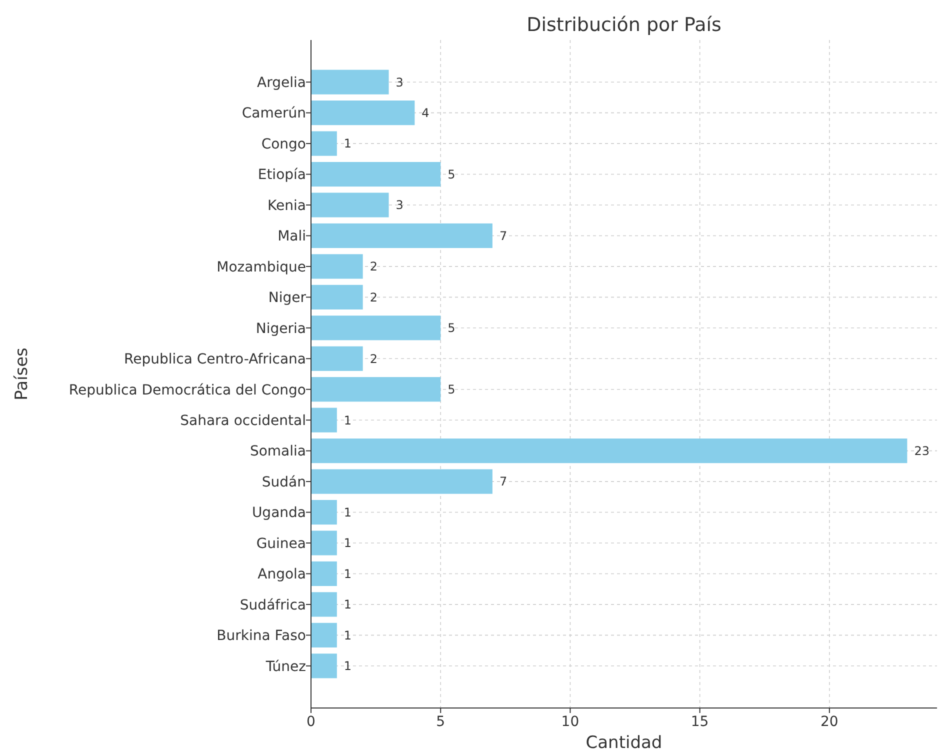  I want to click on x-tick-label: 15, so click(699, 722).